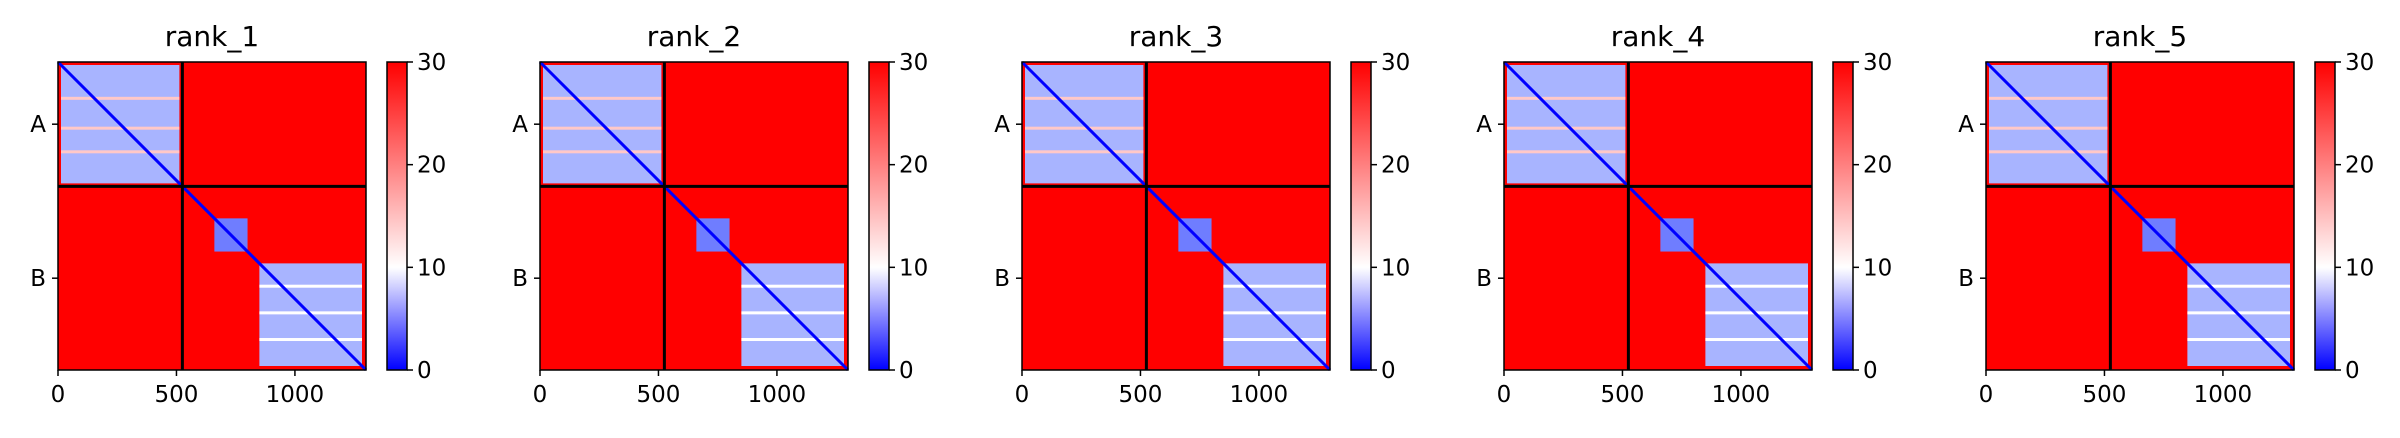 This screenshot has height=438, width=2400. Describe the element at coordinates (694, 36) in the screenshot. I see `panel-title: rank_2` at that location.